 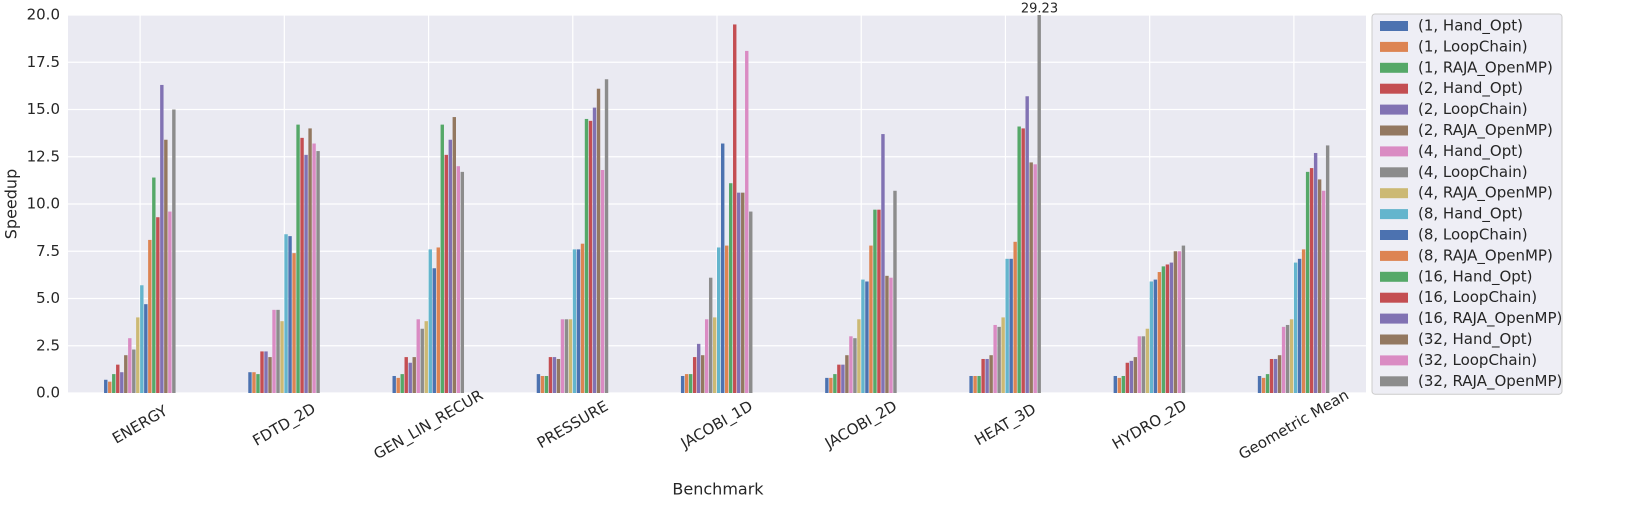 I want to click on legend-label: (4, LoopChain), so click(x=1473, y=172).